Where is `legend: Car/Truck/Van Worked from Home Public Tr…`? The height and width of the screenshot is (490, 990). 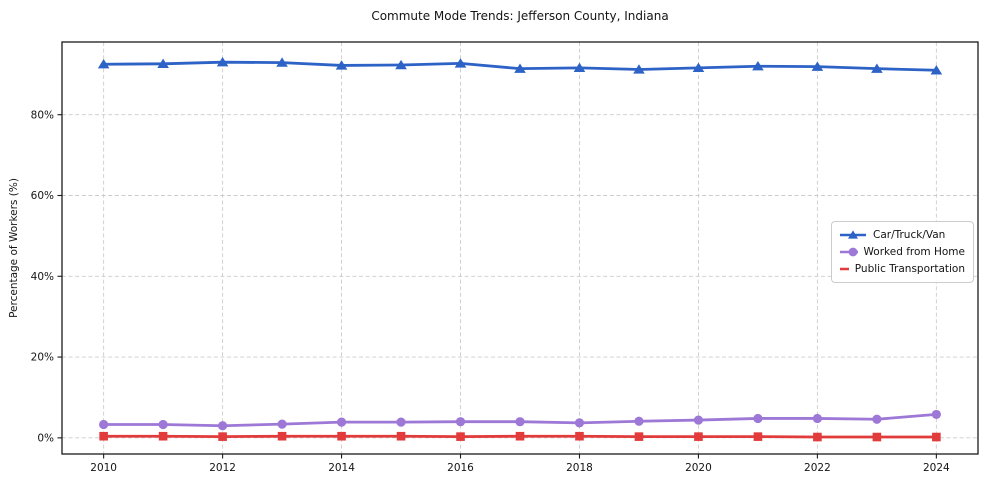
legend: Car/Truck/Van Worked from Home Public Tr… is located at coordinates (902, 252).